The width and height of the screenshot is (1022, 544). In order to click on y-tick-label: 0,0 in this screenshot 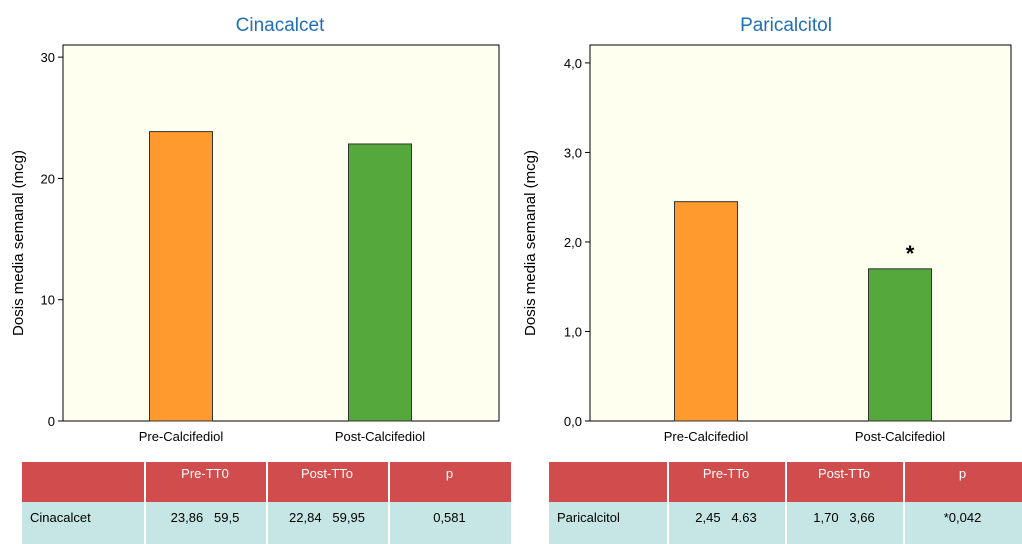, I will do `click(573, 421)`.